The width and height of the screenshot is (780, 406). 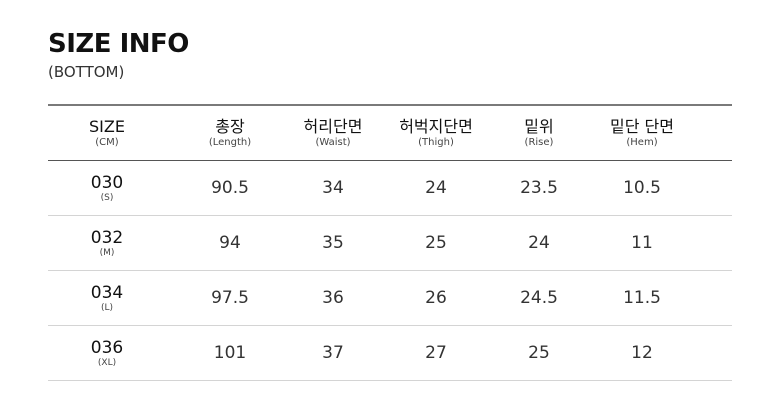 I want to click on measurement-cell: 94, so click(x=230, y=243).